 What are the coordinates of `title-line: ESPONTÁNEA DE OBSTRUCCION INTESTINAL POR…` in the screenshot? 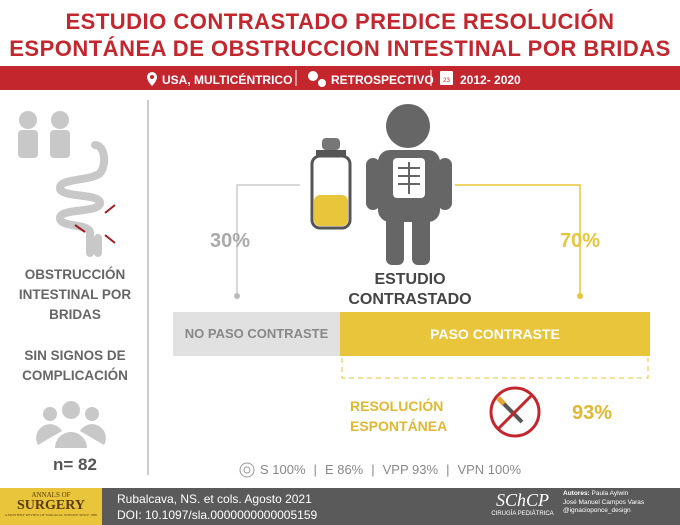 It's located at (340, 48).